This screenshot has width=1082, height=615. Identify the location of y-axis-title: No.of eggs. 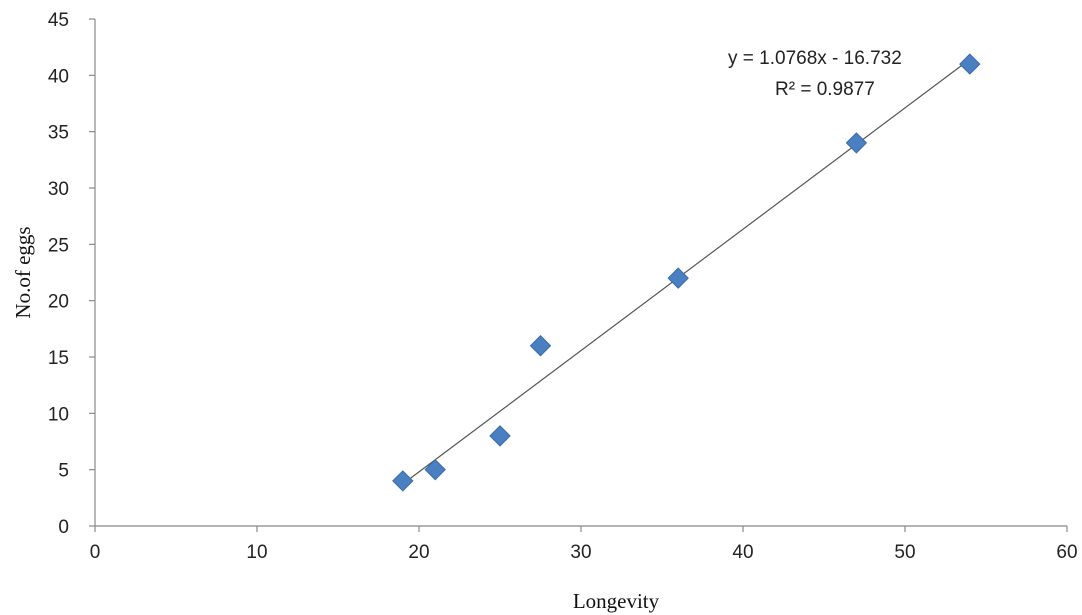
(23, 272).